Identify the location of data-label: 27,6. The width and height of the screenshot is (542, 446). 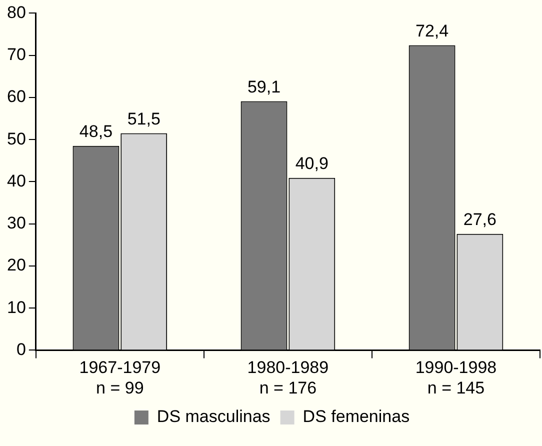
(479, 220).